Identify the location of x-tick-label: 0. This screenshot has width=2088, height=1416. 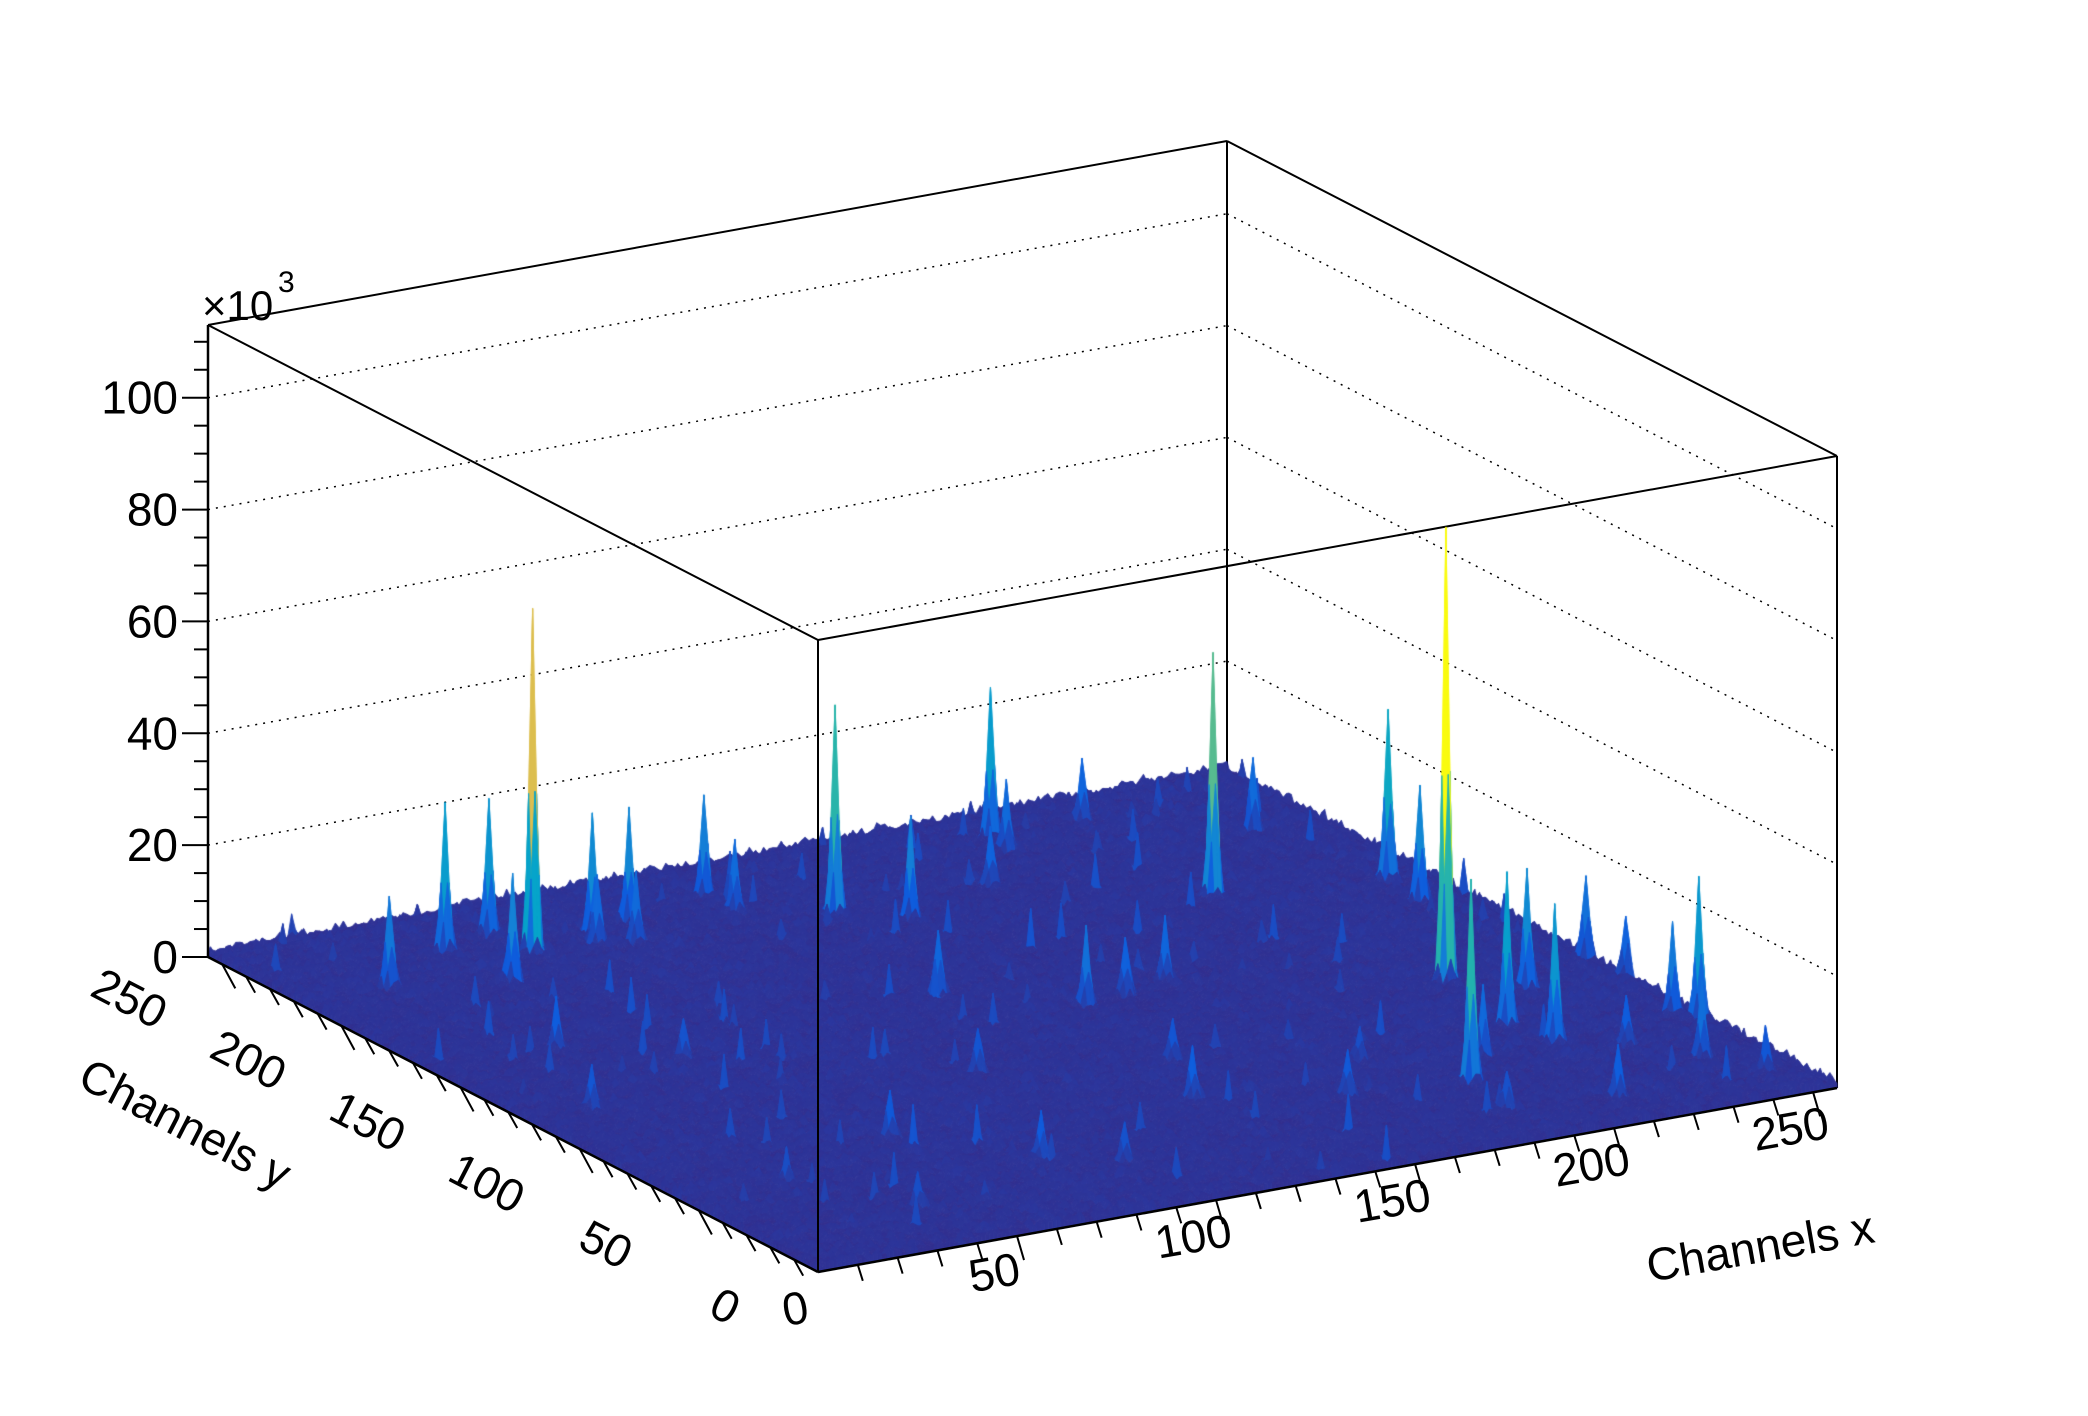
(795, 1308).